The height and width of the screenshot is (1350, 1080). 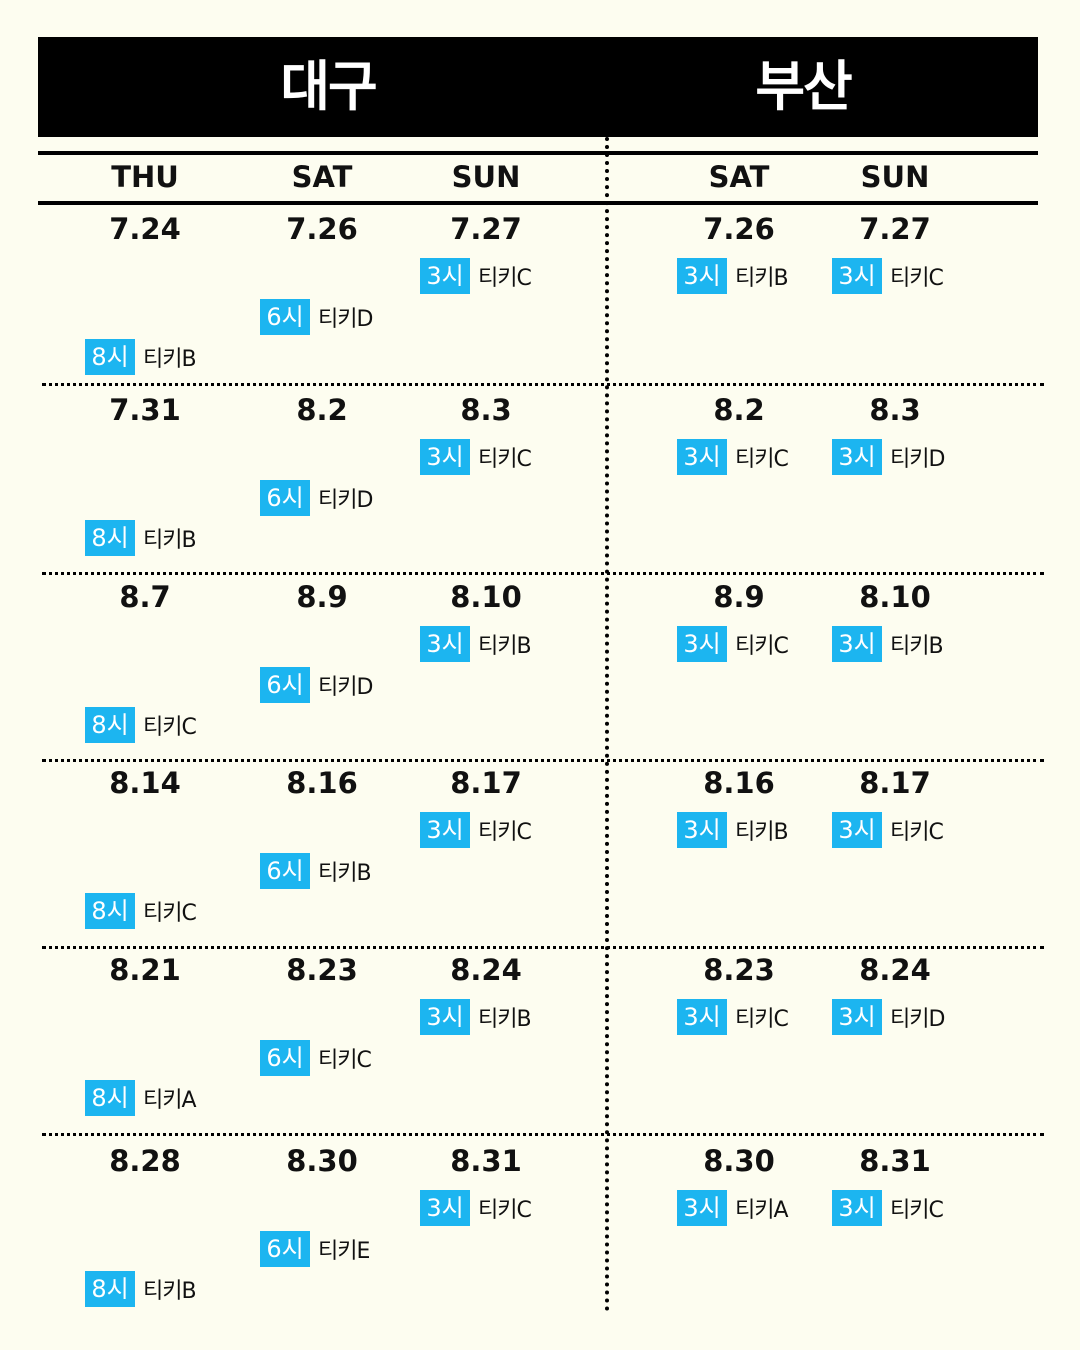 What do you see at coordinates (322, 597) in the screenshot?
I see `date-label: 8.9` at bounding box center [322, 597].